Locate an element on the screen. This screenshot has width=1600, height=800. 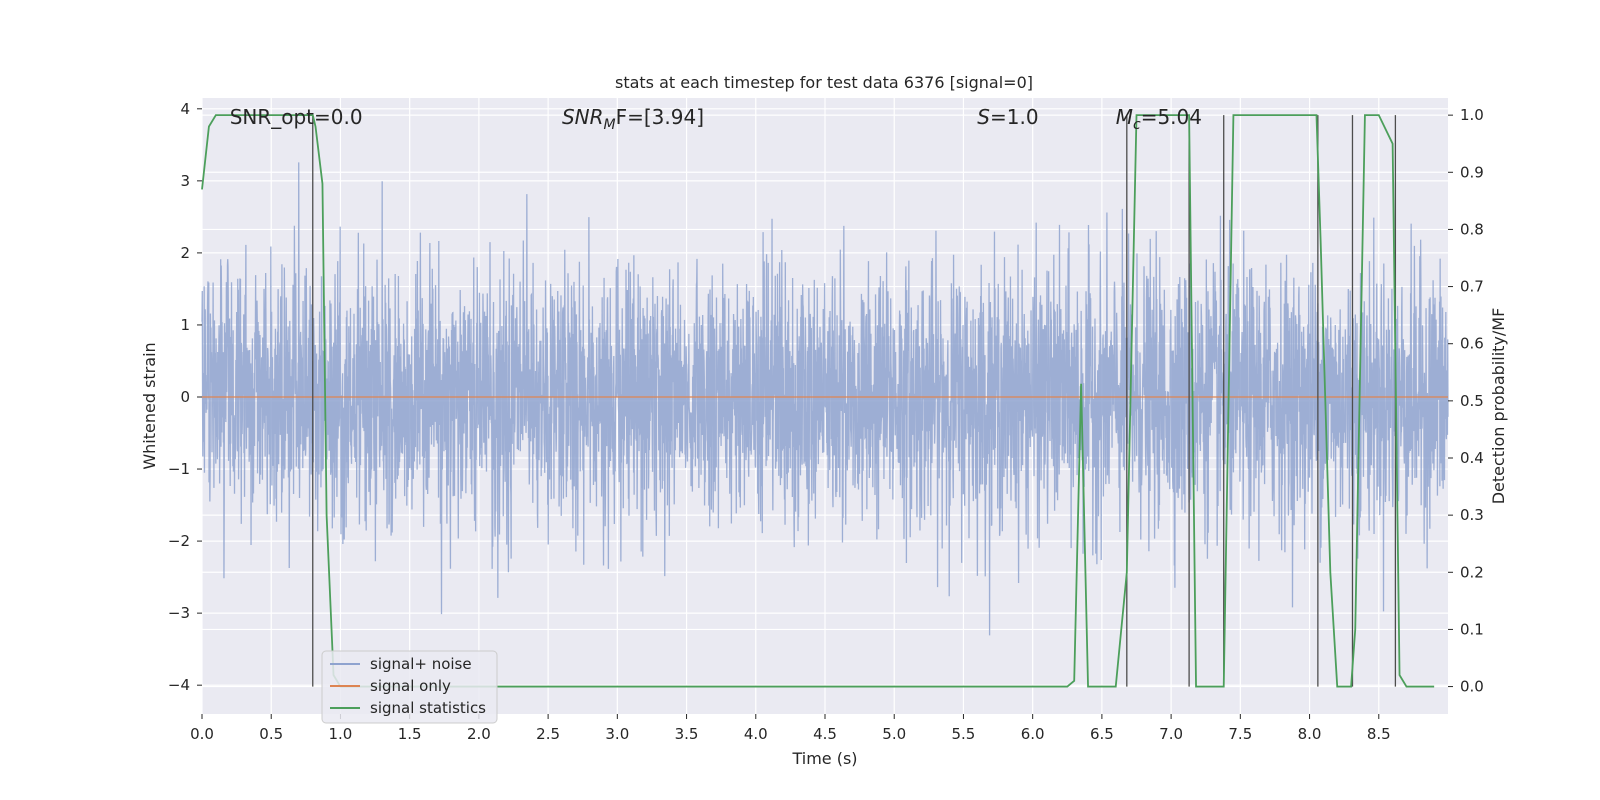
x-tick-label: 5.5 is located at coordinates (964, 734).